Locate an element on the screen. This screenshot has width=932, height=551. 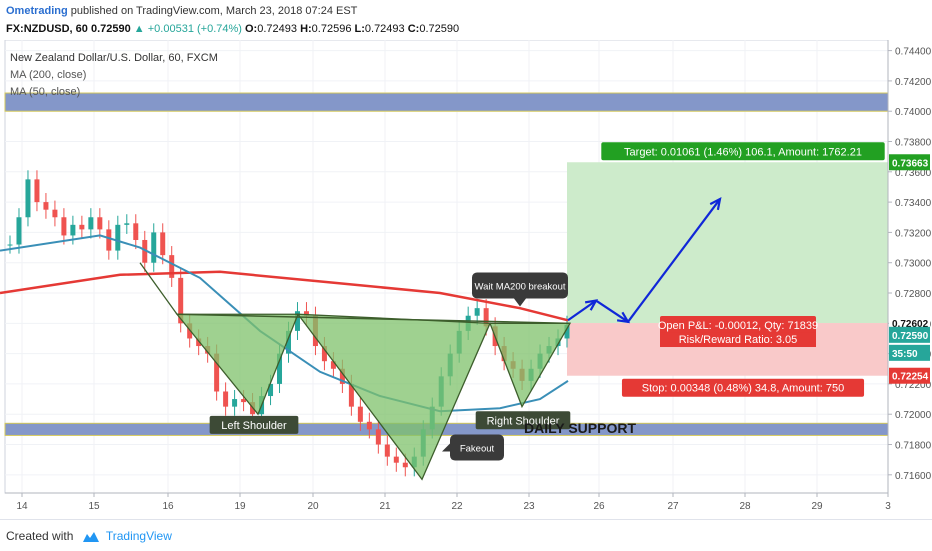
x-tick-label: 19 is located at coordinates (240, 506).